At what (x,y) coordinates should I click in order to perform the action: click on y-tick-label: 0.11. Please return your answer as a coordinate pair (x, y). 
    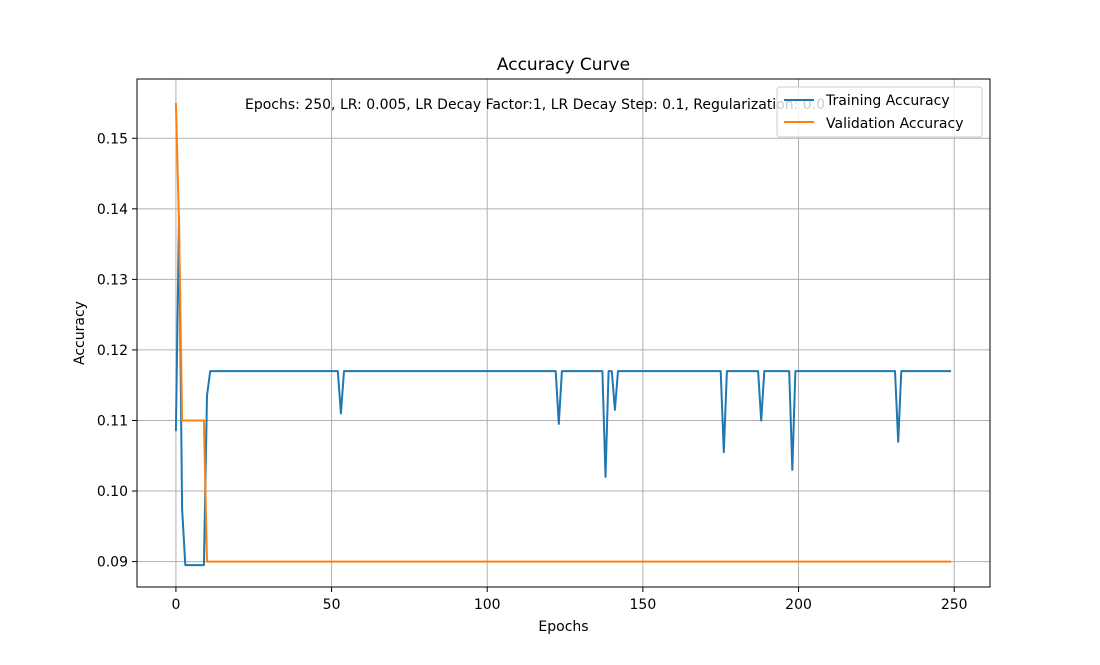
    Looking at the image, I should click on (112, 421).